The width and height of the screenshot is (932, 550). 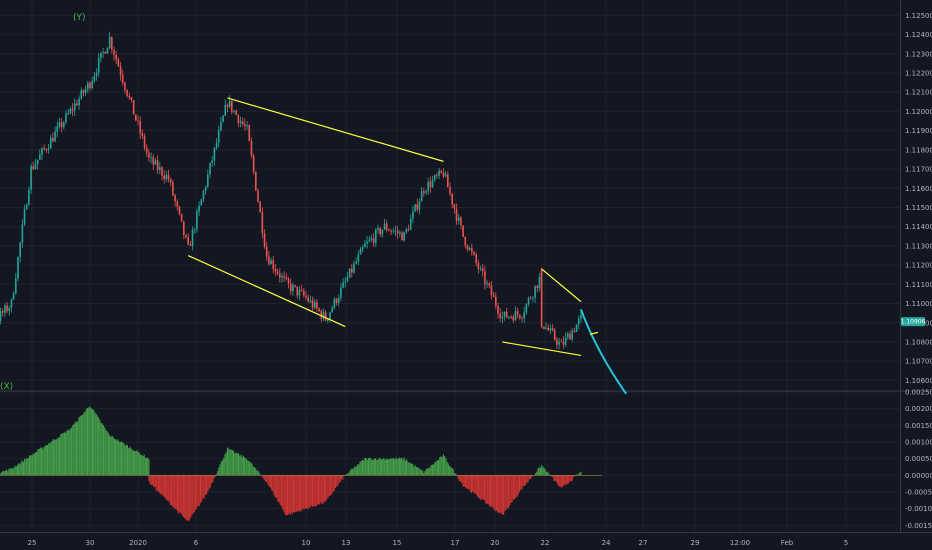 What do you see at coordinates (495, 543) in the screenshot?
I see `time-tick-label: 20` at bounding box center [495, 543].